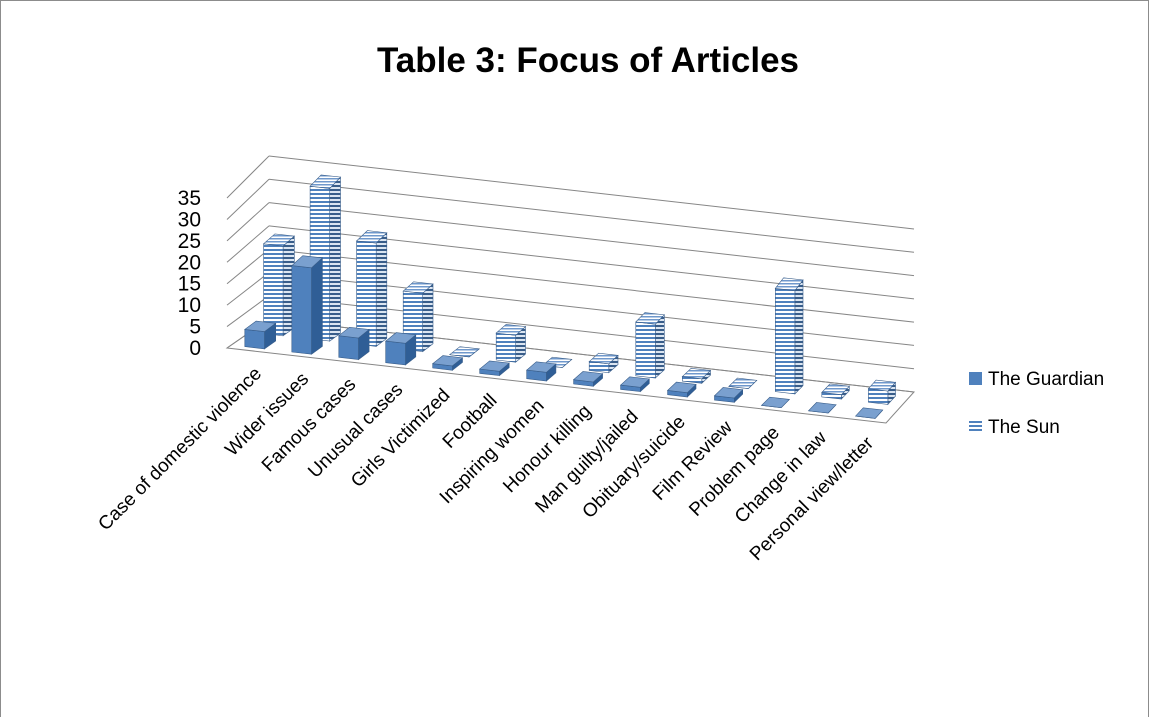 This screenshot has width=1149, height=718. I want to click on legend-label: The Sun, so click(1024, 427).